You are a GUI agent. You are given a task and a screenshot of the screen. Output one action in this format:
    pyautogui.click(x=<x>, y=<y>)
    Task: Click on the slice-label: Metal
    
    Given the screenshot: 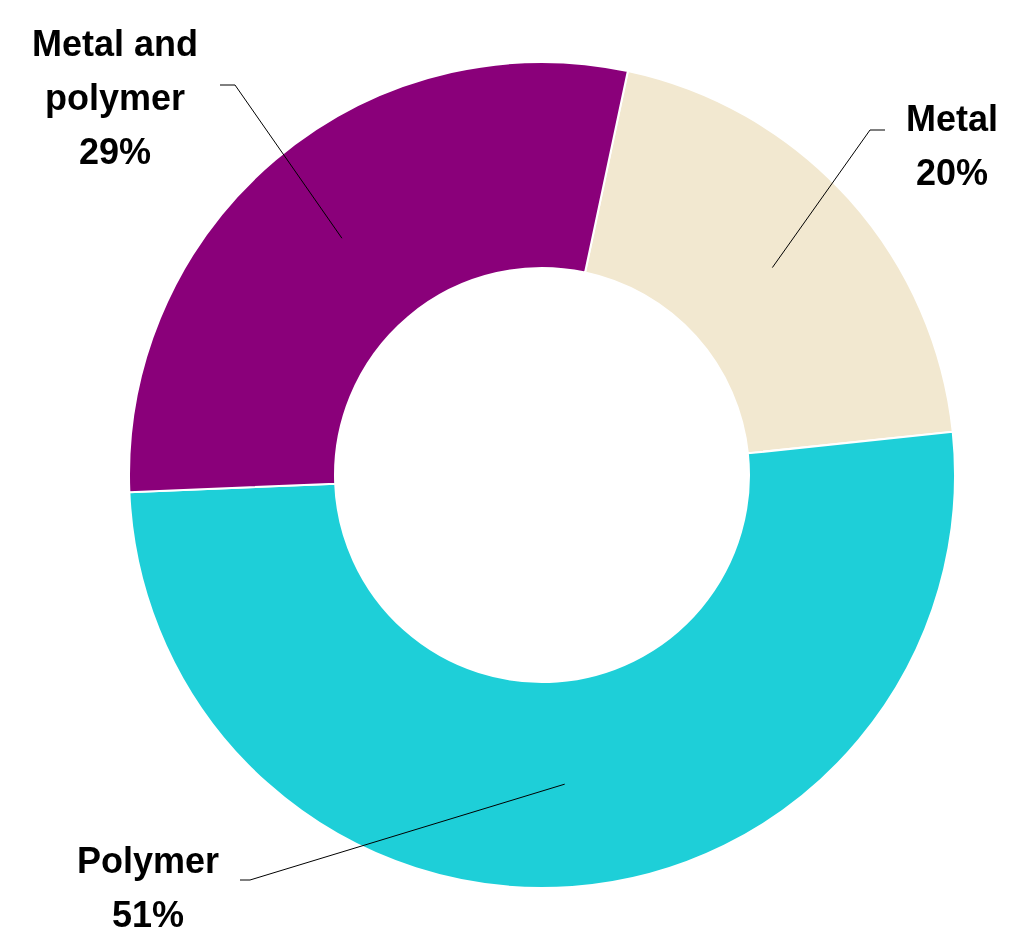 What is the action you would take?
    pyautogui.click(x=952, y=118)
    